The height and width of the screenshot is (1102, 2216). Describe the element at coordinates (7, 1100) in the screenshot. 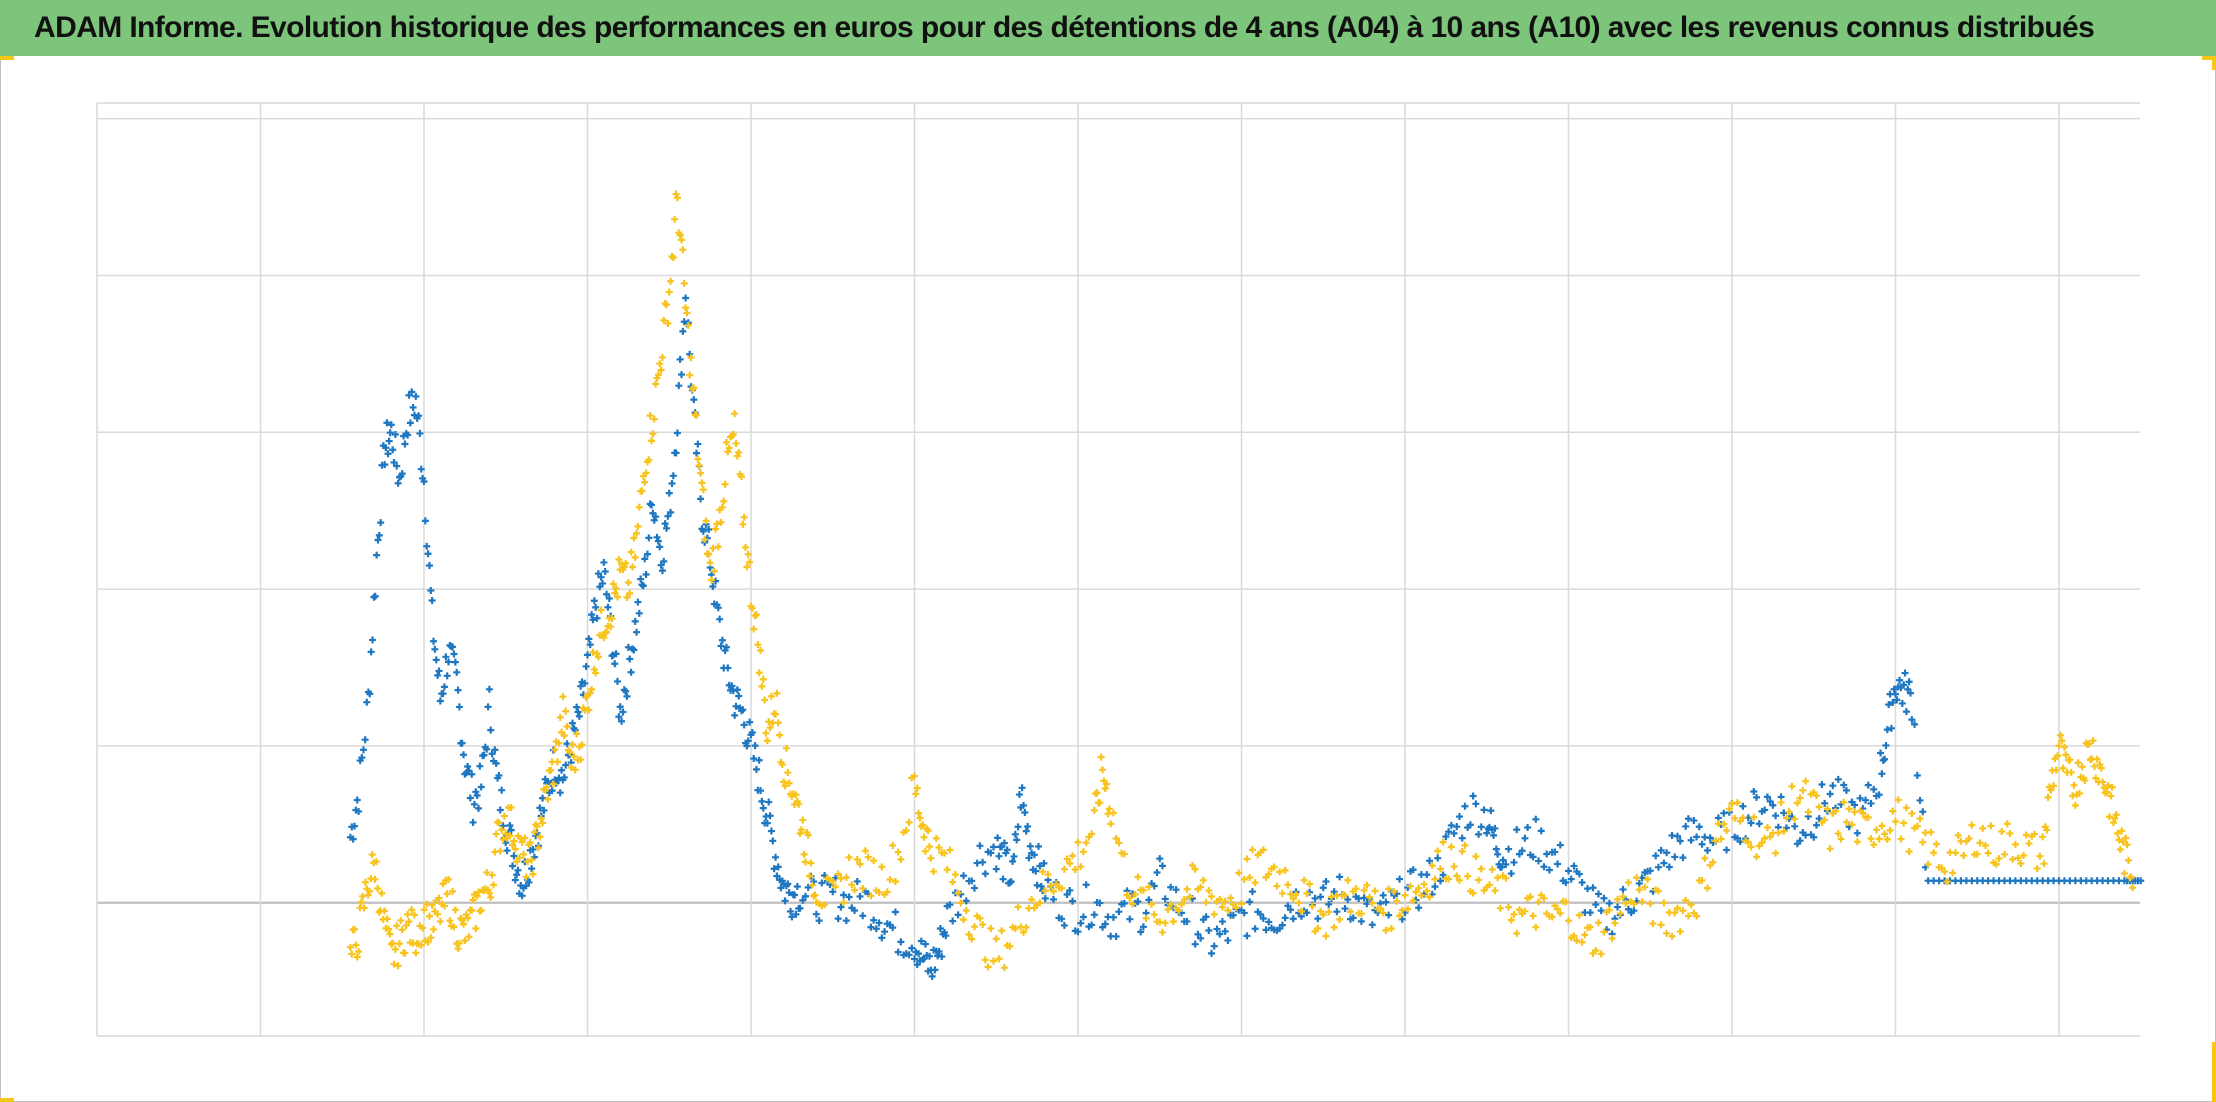

I see `corner-mark-bottom-left` at that location.